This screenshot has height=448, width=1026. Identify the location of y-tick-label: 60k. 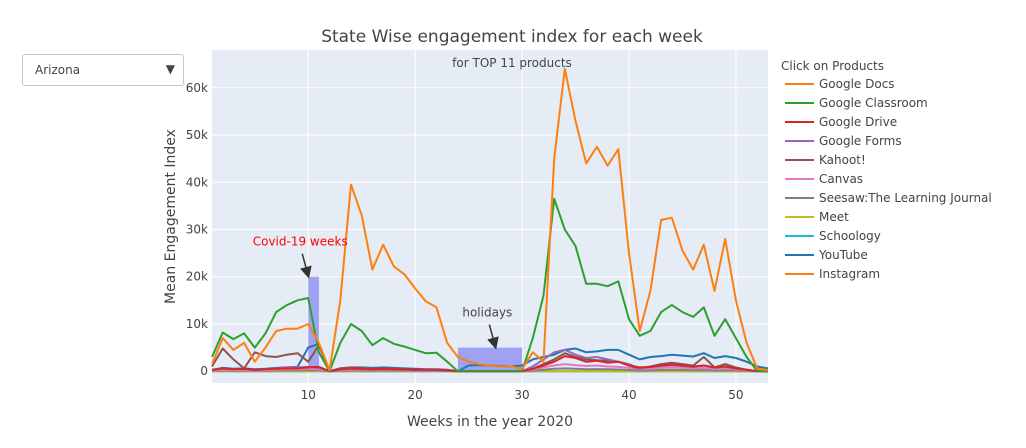
(197, 88).